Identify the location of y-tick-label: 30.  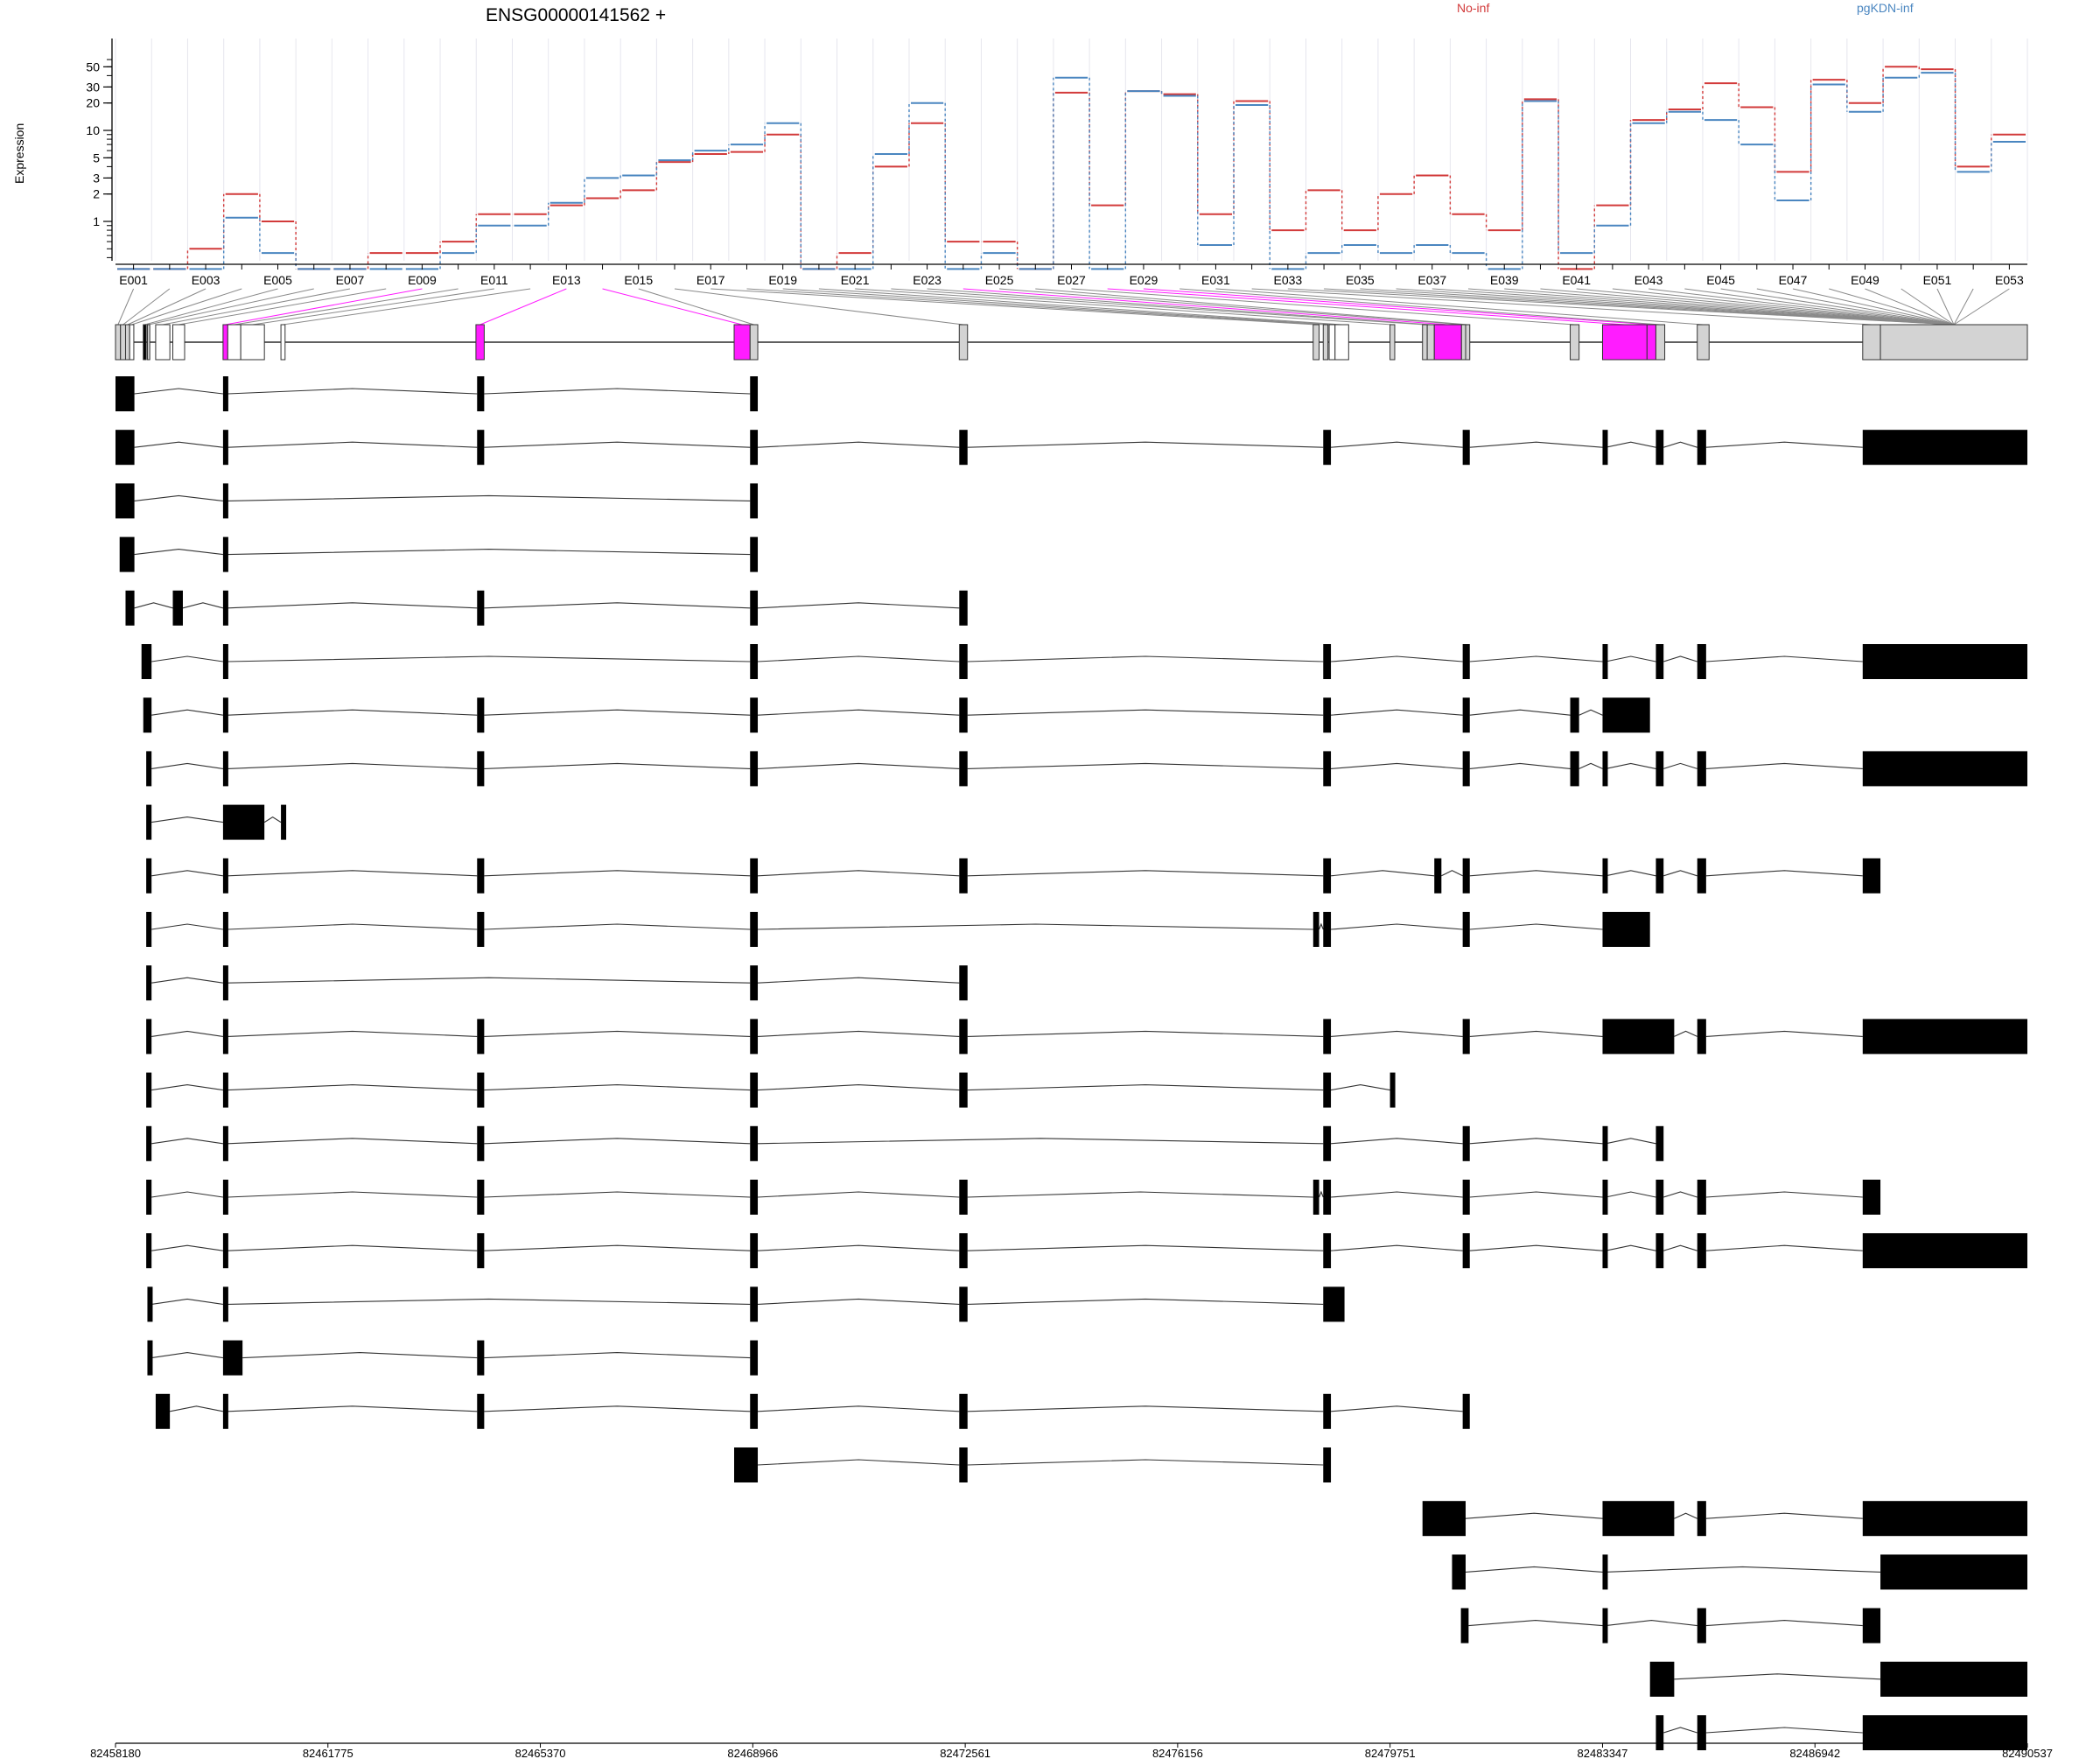
(93, 87).